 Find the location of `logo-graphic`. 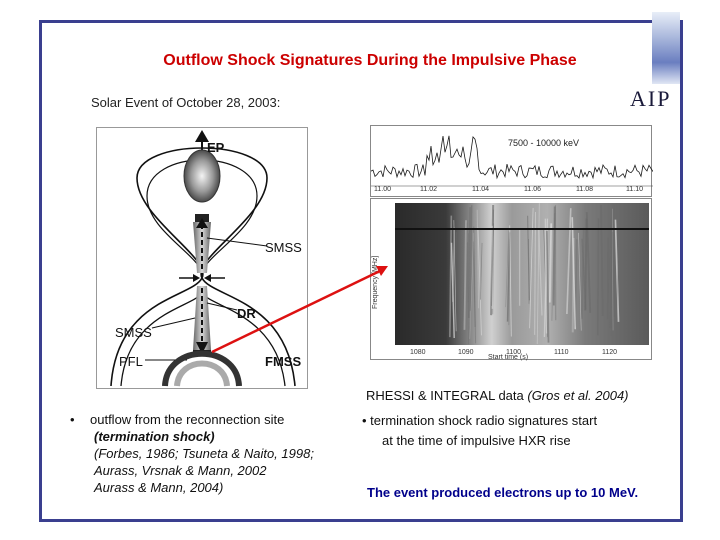

logo-graphic is located at coordinates (666, 48).